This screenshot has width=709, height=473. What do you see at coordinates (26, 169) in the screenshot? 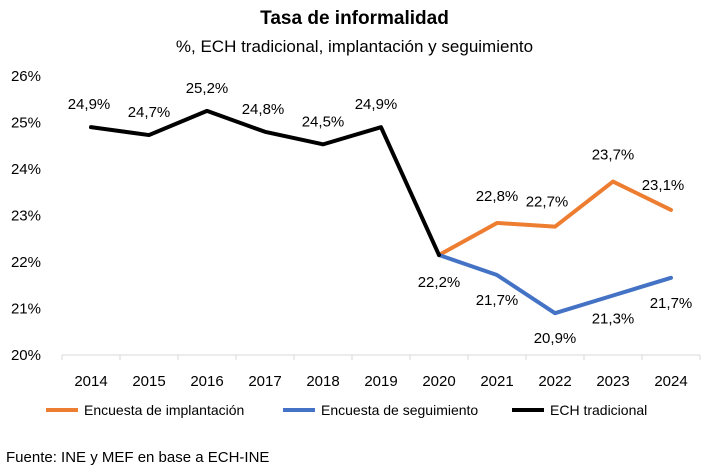
I see `y-tick-label: 24%` at bounding box center [26, 169].